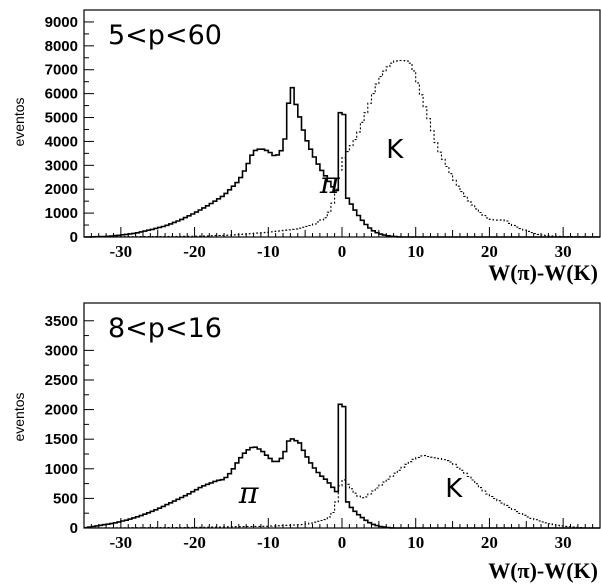 The width and height of the screenshot is (601, 587). What do you see at coordinates (61, 94) in the screenshot?
I see `y-tick-label: 6000` at bounding box center [61, 94].